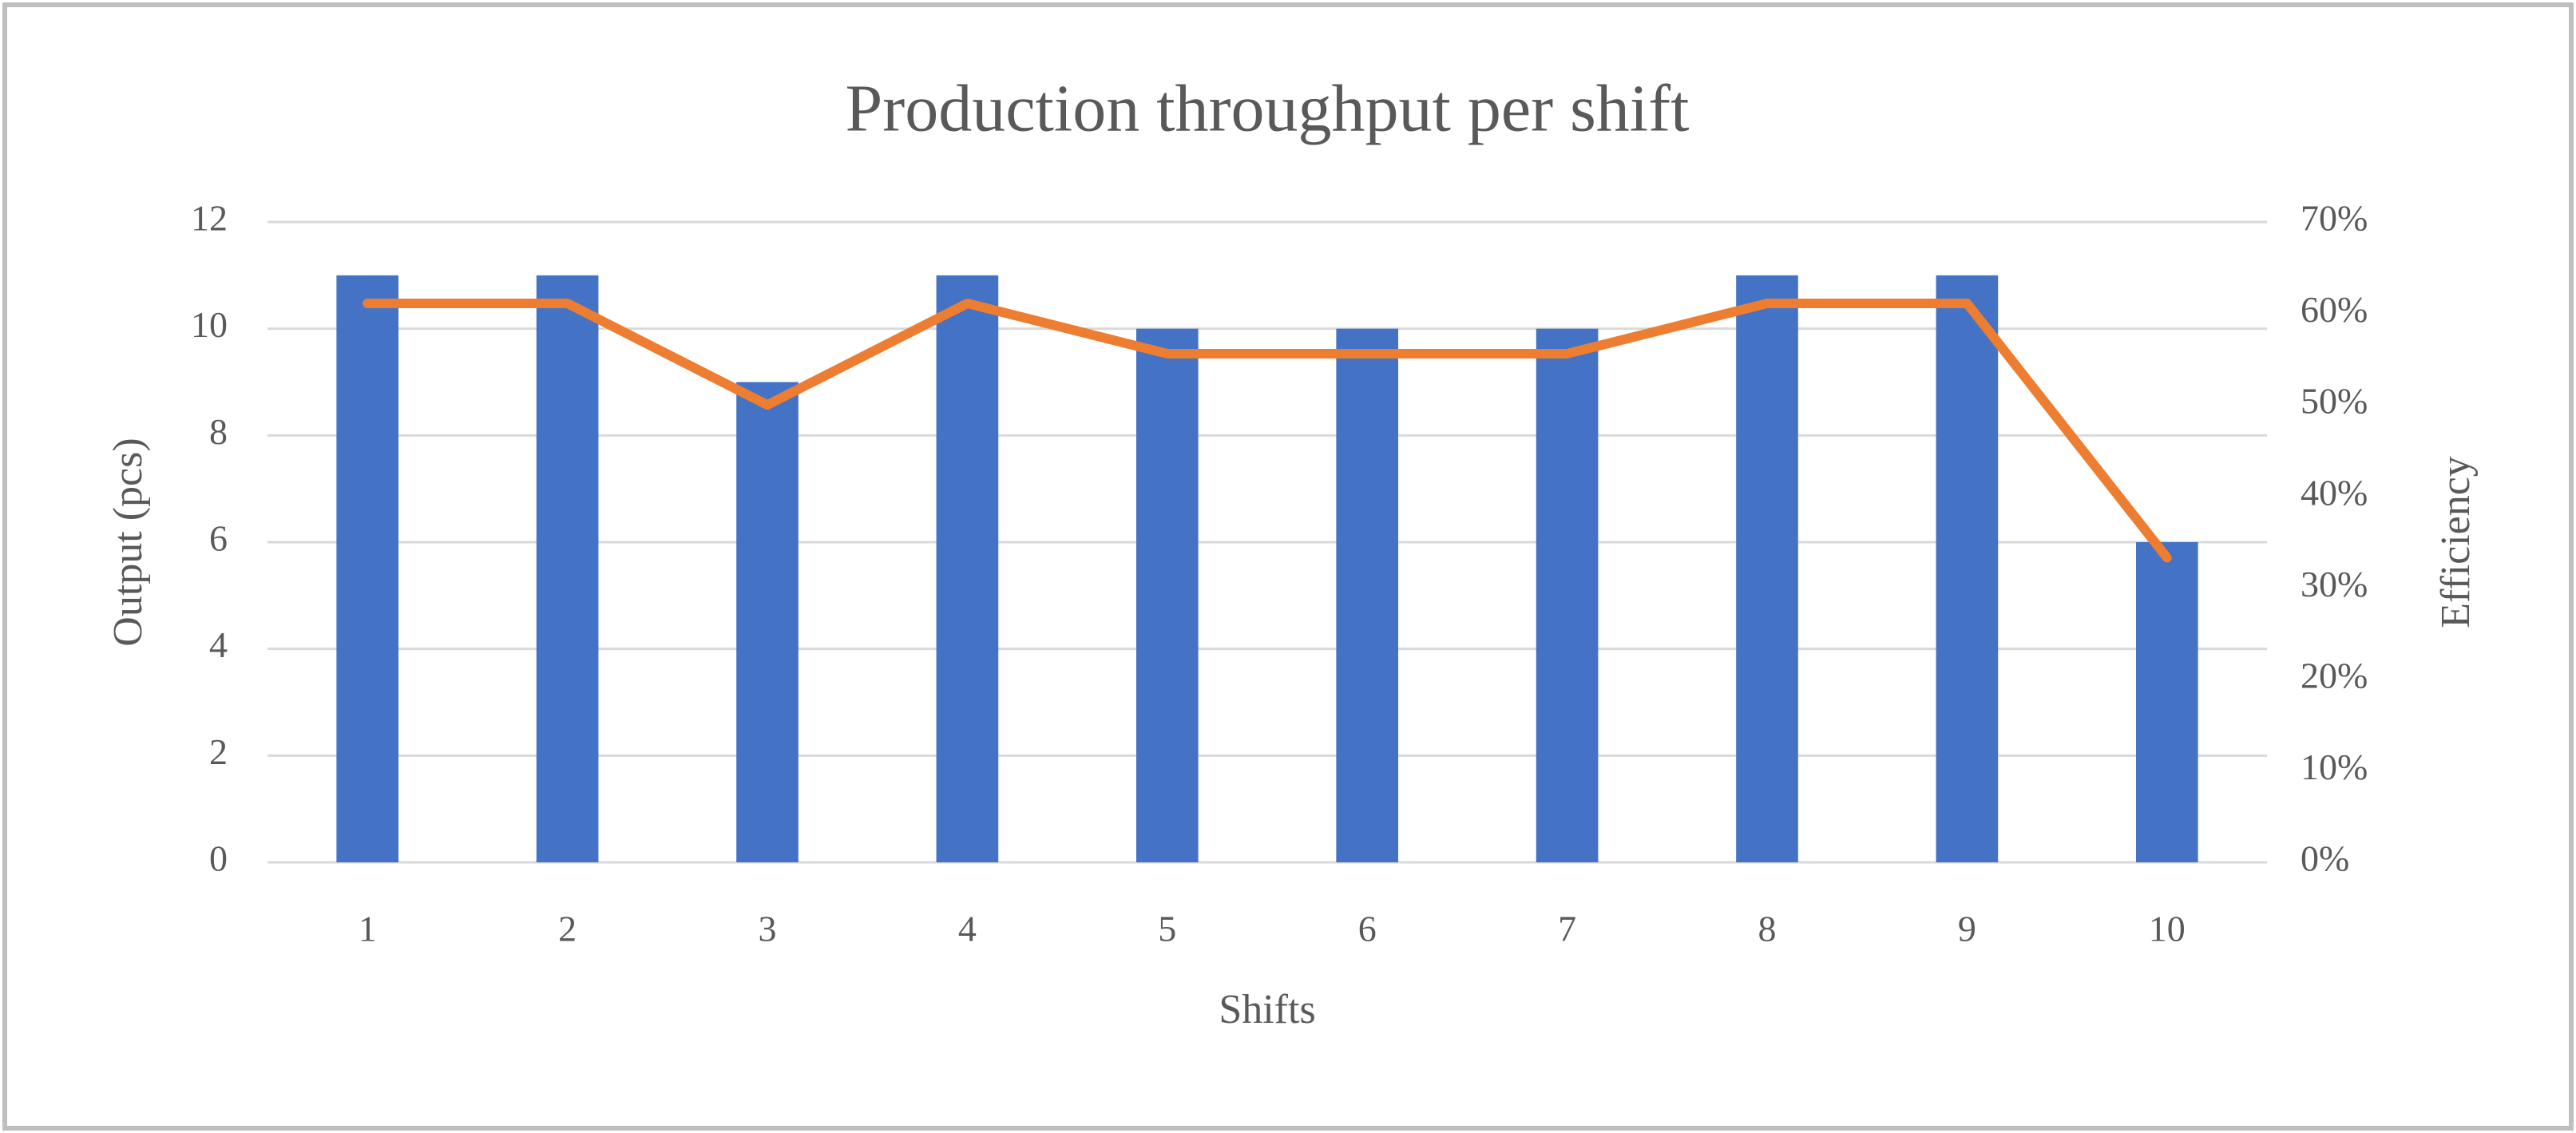 The width and height of the screenshot is (2576, 1133). I want to click on x-tick-label: 1, so click(368, 929).